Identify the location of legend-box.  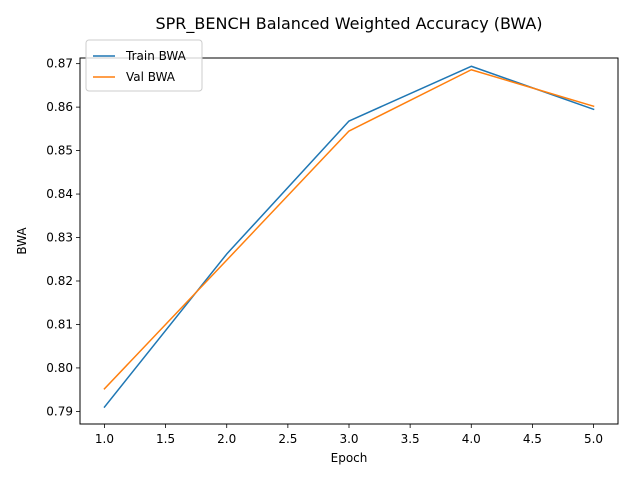
(144, 65).